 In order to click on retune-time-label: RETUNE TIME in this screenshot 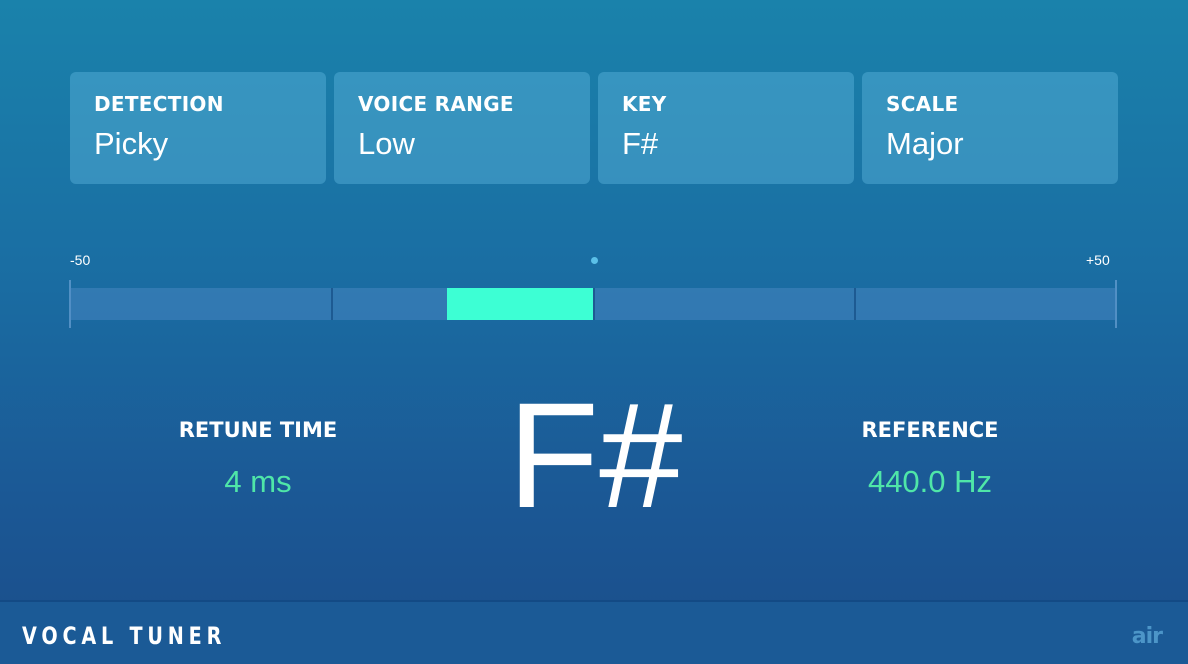, I will do `click(258, 430)`.